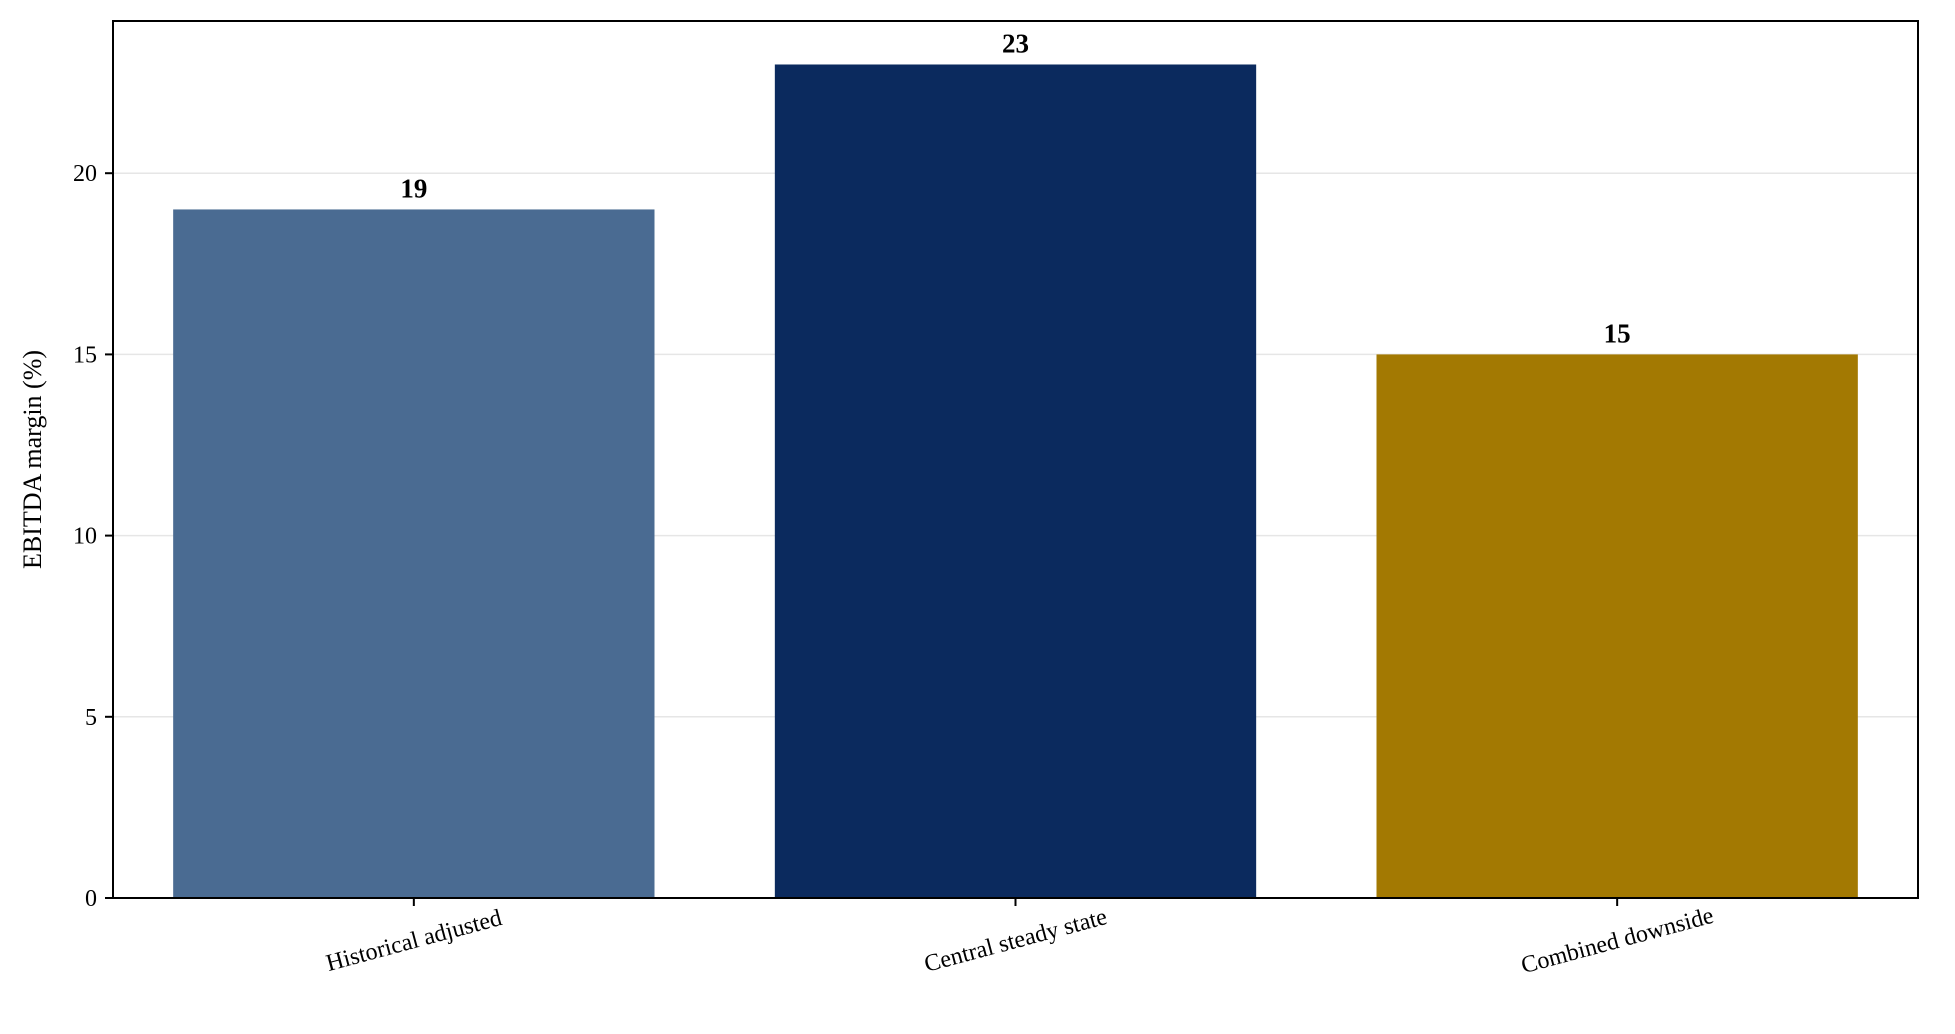 This screenshot has height=1034, width=1955. Describe the element at coordinates (413, 188) in the screenshot. I see `bar-value-label: 19` at that location.